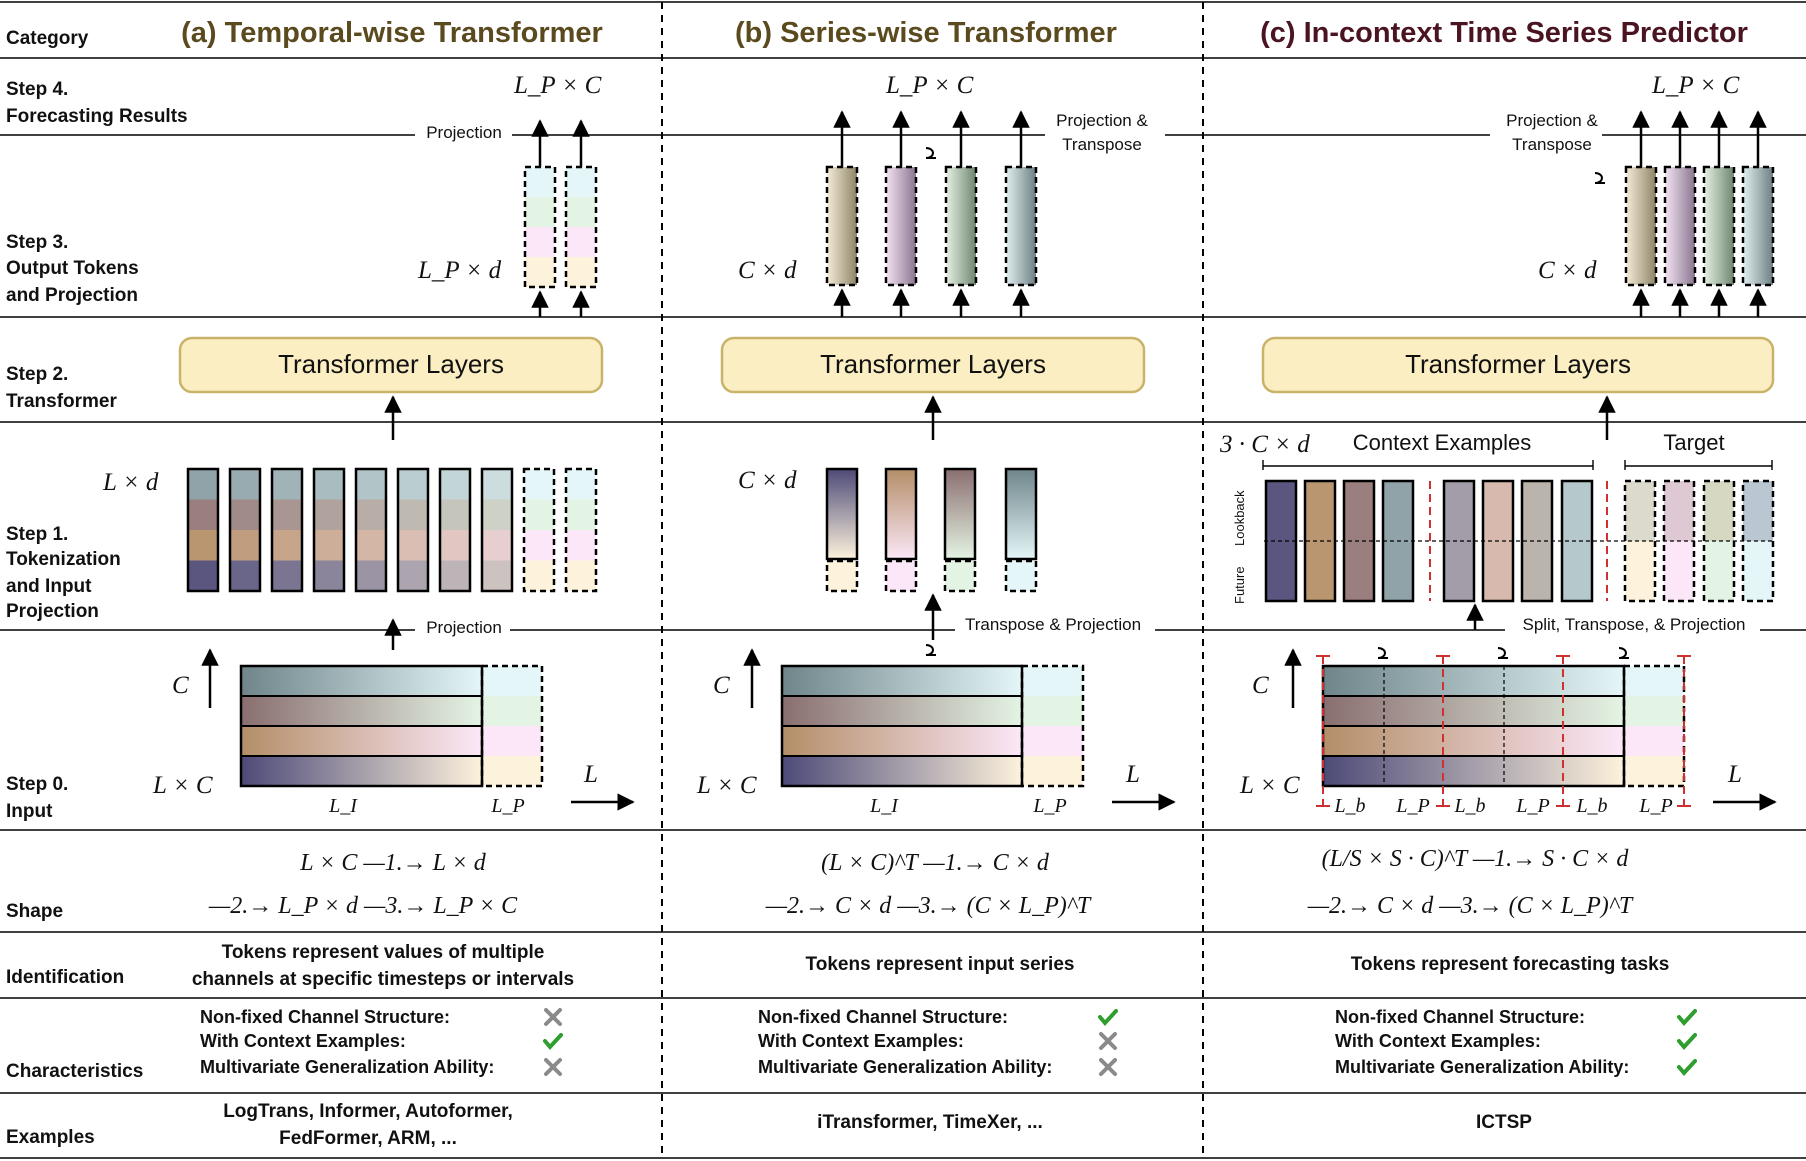 This screenshot has width=1806, height=1161. Describe the element at coordinates (590, 774) in the screenshot. I see `label-l-axis-a: L` at that location.